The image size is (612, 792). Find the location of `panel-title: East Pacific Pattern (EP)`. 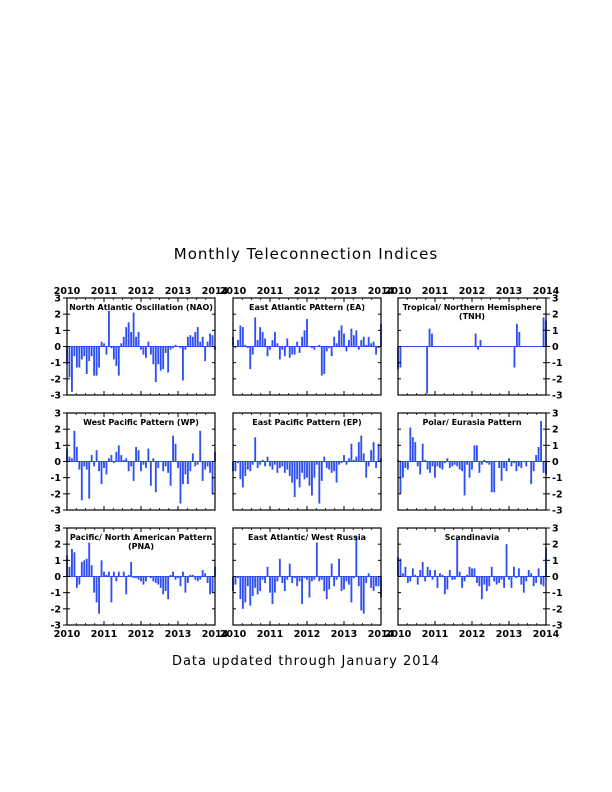

panel-title: East Pacific Pattern (EP) is located at coordinates (306, 422).